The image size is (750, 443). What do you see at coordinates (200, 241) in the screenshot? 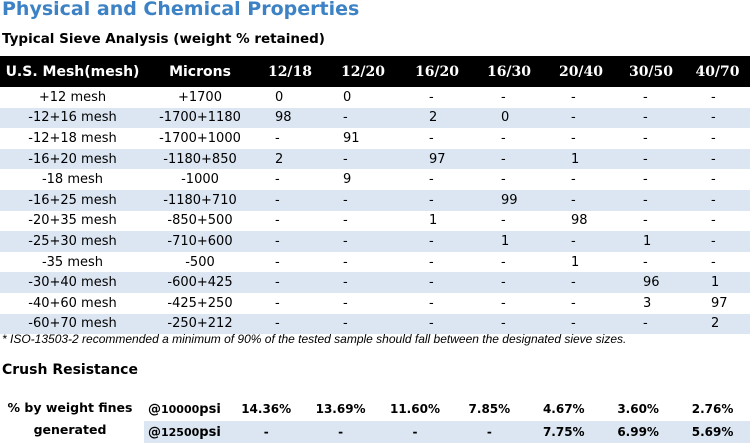
I see `microns-cell: -710+600` at bounding box center [200, 241].